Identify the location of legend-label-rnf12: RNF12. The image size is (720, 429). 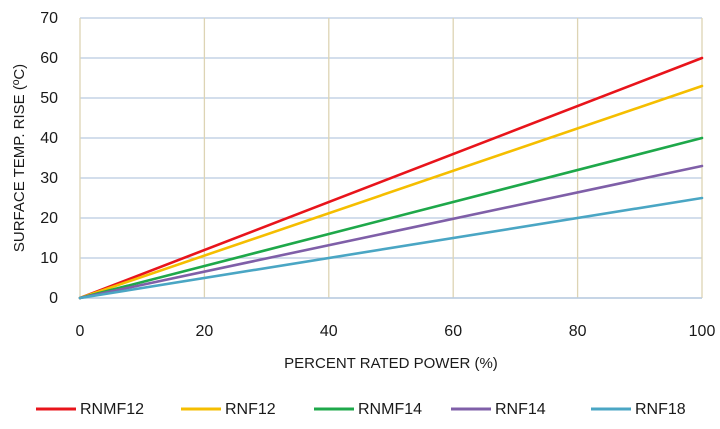
(250, 409).